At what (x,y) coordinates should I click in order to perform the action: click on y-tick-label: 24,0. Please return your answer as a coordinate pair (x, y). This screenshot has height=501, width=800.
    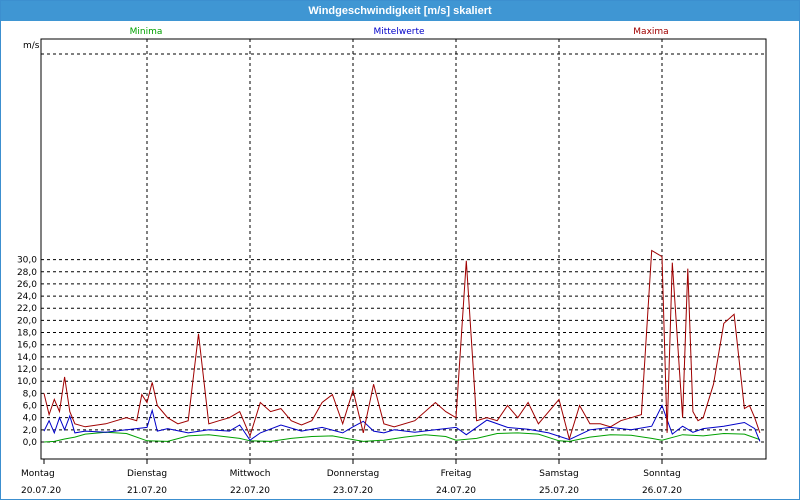
    Looking at the image, I should click on (27, 297).